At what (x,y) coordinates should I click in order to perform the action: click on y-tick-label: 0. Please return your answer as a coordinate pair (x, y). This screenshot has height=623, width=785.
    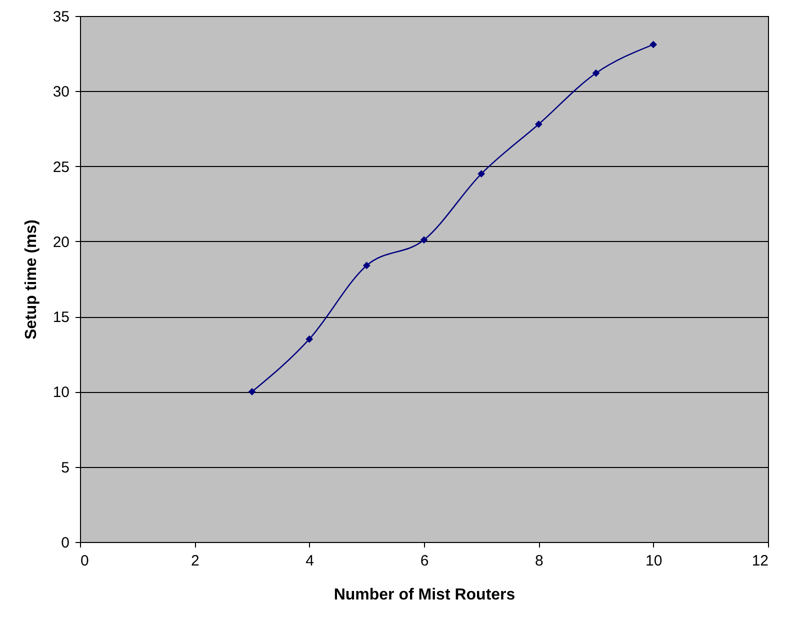
    Looking at the image, I should click on (65, 543).